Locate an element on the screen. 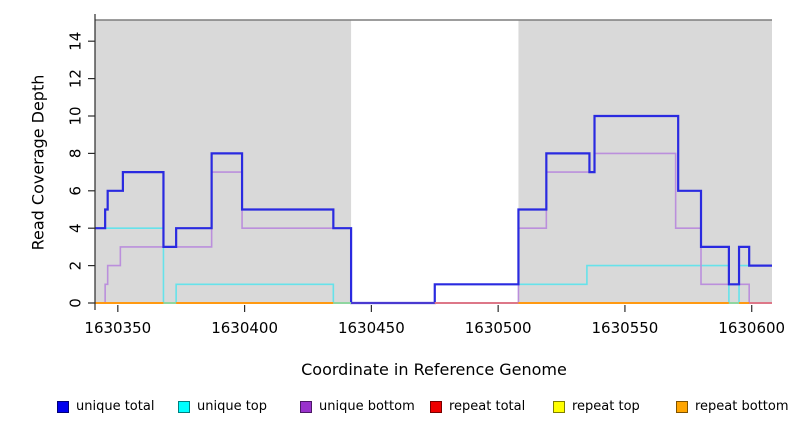  legend-label: repeat bottom is located at coordinates (742, 406).